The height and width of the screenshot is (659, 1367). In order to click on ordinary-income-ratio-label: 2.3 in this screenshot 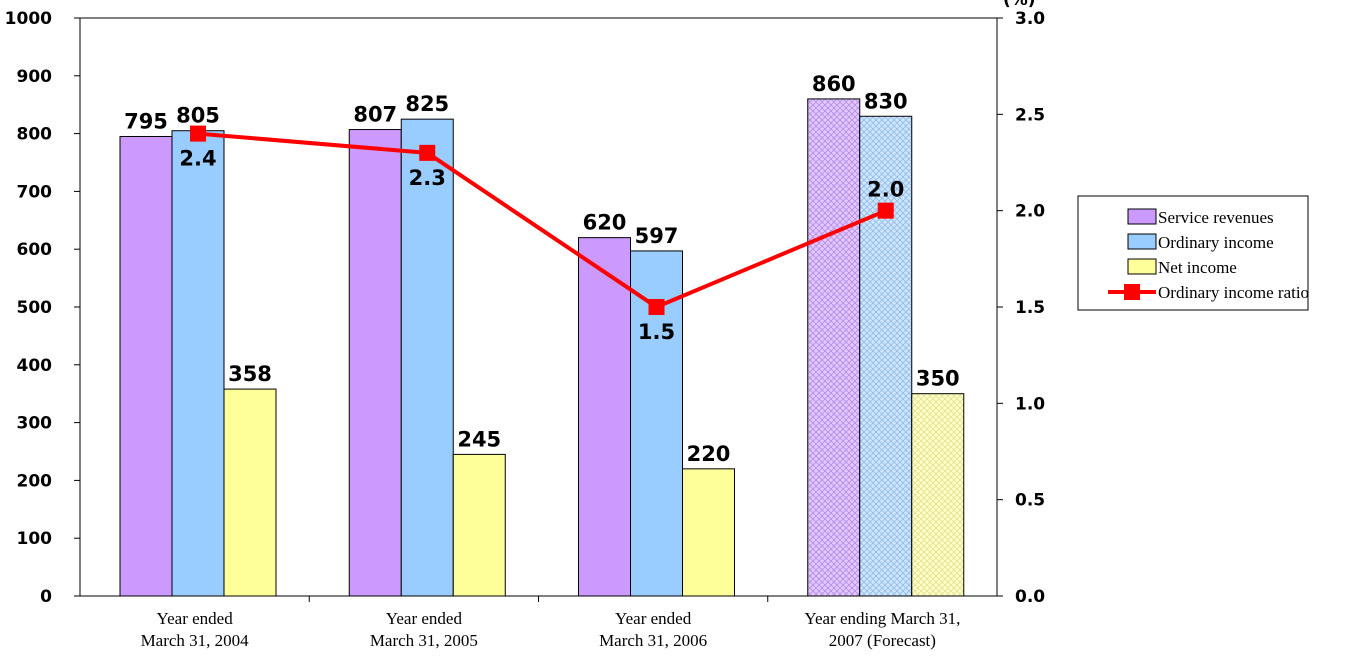, I will do `click(427, 178)`.